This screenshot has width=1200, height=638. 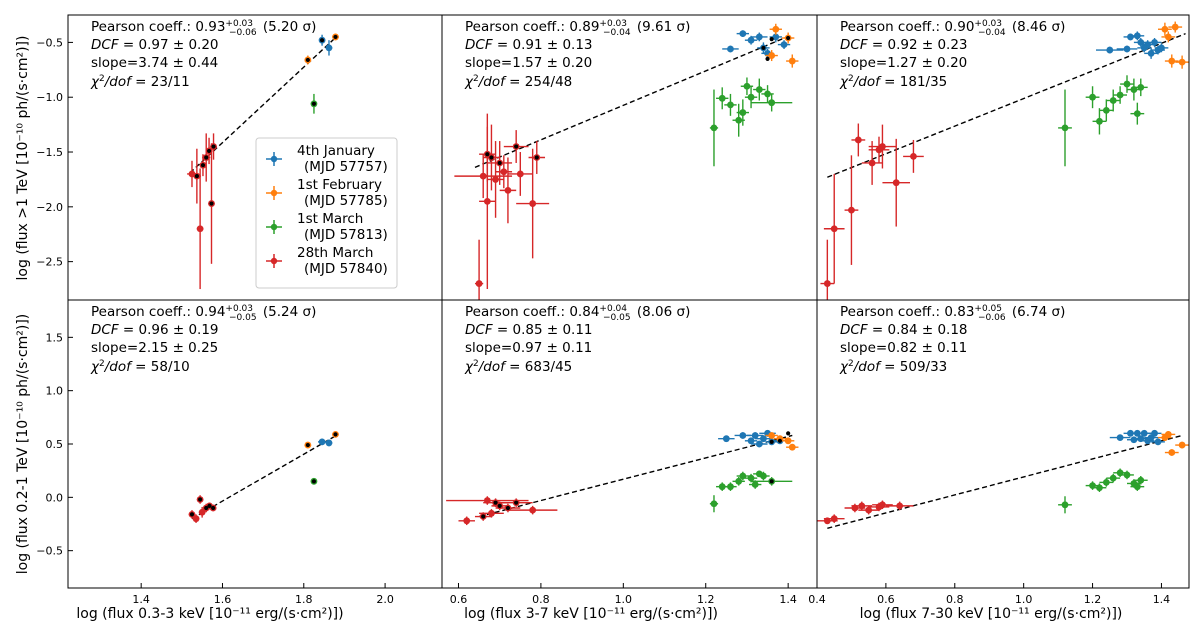 I want to click on pearson-coeff: Pearson coeff.: 0.93+0.03 −0.06 (5.20 σ), so click(x=203, y=28).